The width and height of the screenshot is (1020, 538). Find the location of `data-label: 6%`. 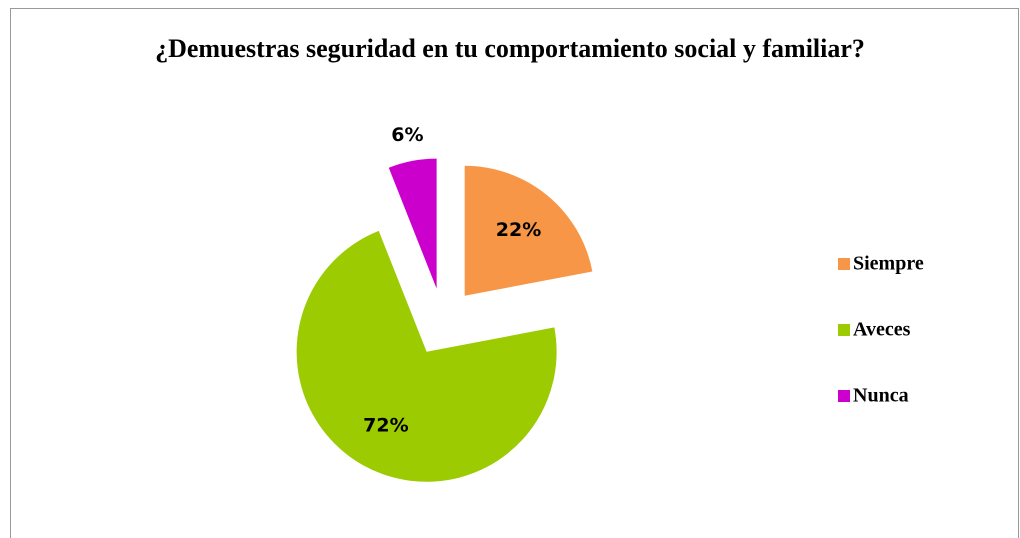

data-label: 6% is located at coordinates (407, 135).